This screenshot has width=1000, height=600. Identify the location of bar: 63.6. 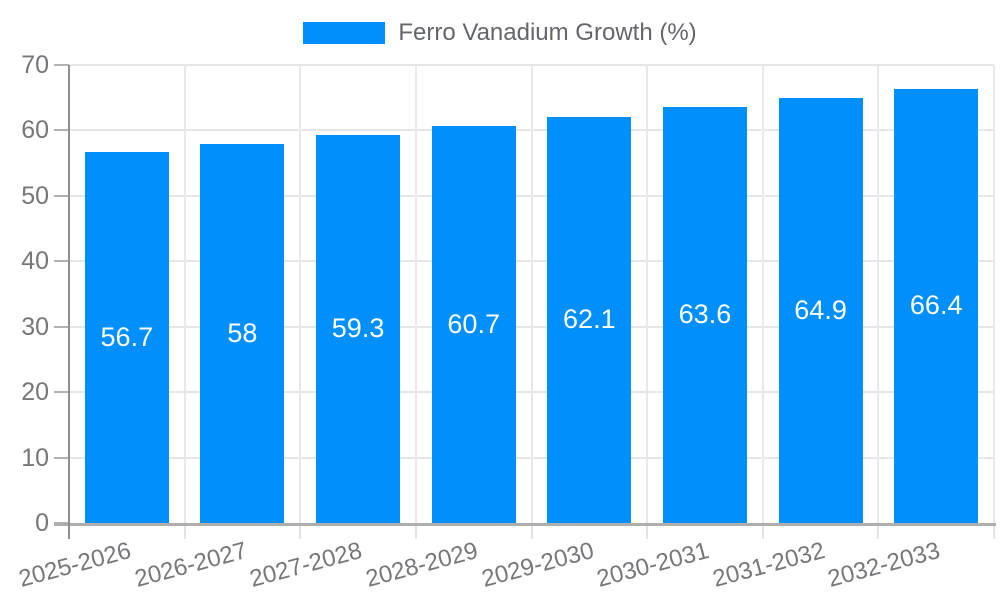
(704, 314).